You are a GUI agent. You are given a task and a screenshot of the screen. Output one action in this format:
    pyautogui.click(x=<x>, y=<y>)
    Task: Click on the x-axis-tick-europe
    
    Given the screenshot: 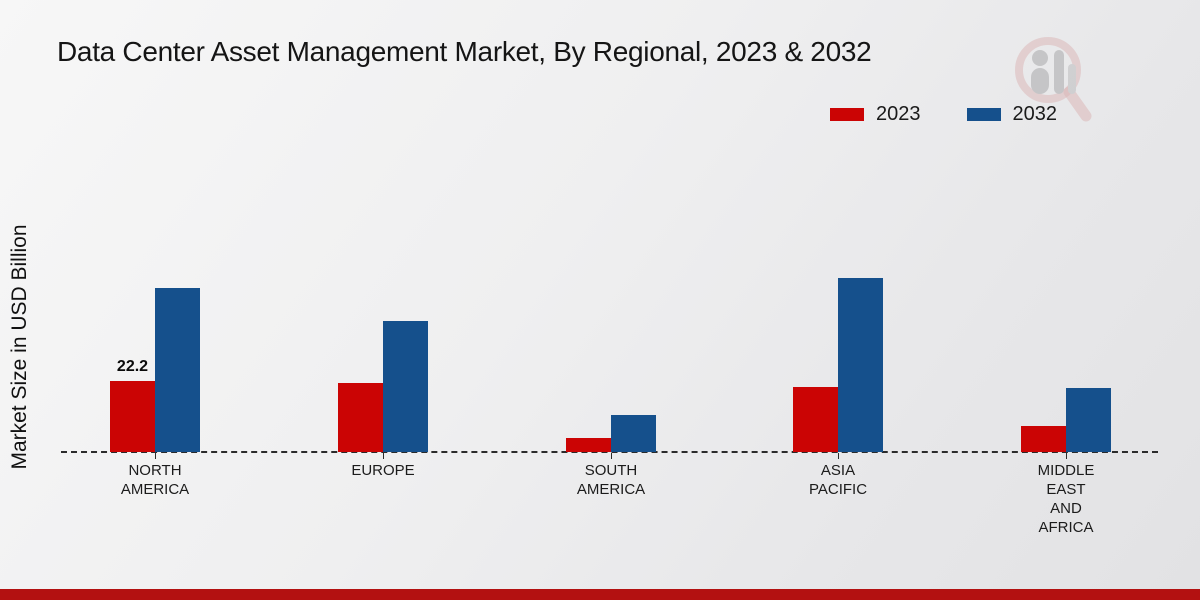 What is the action you would take?
    pyautogui.click(x=383, y=456)
    